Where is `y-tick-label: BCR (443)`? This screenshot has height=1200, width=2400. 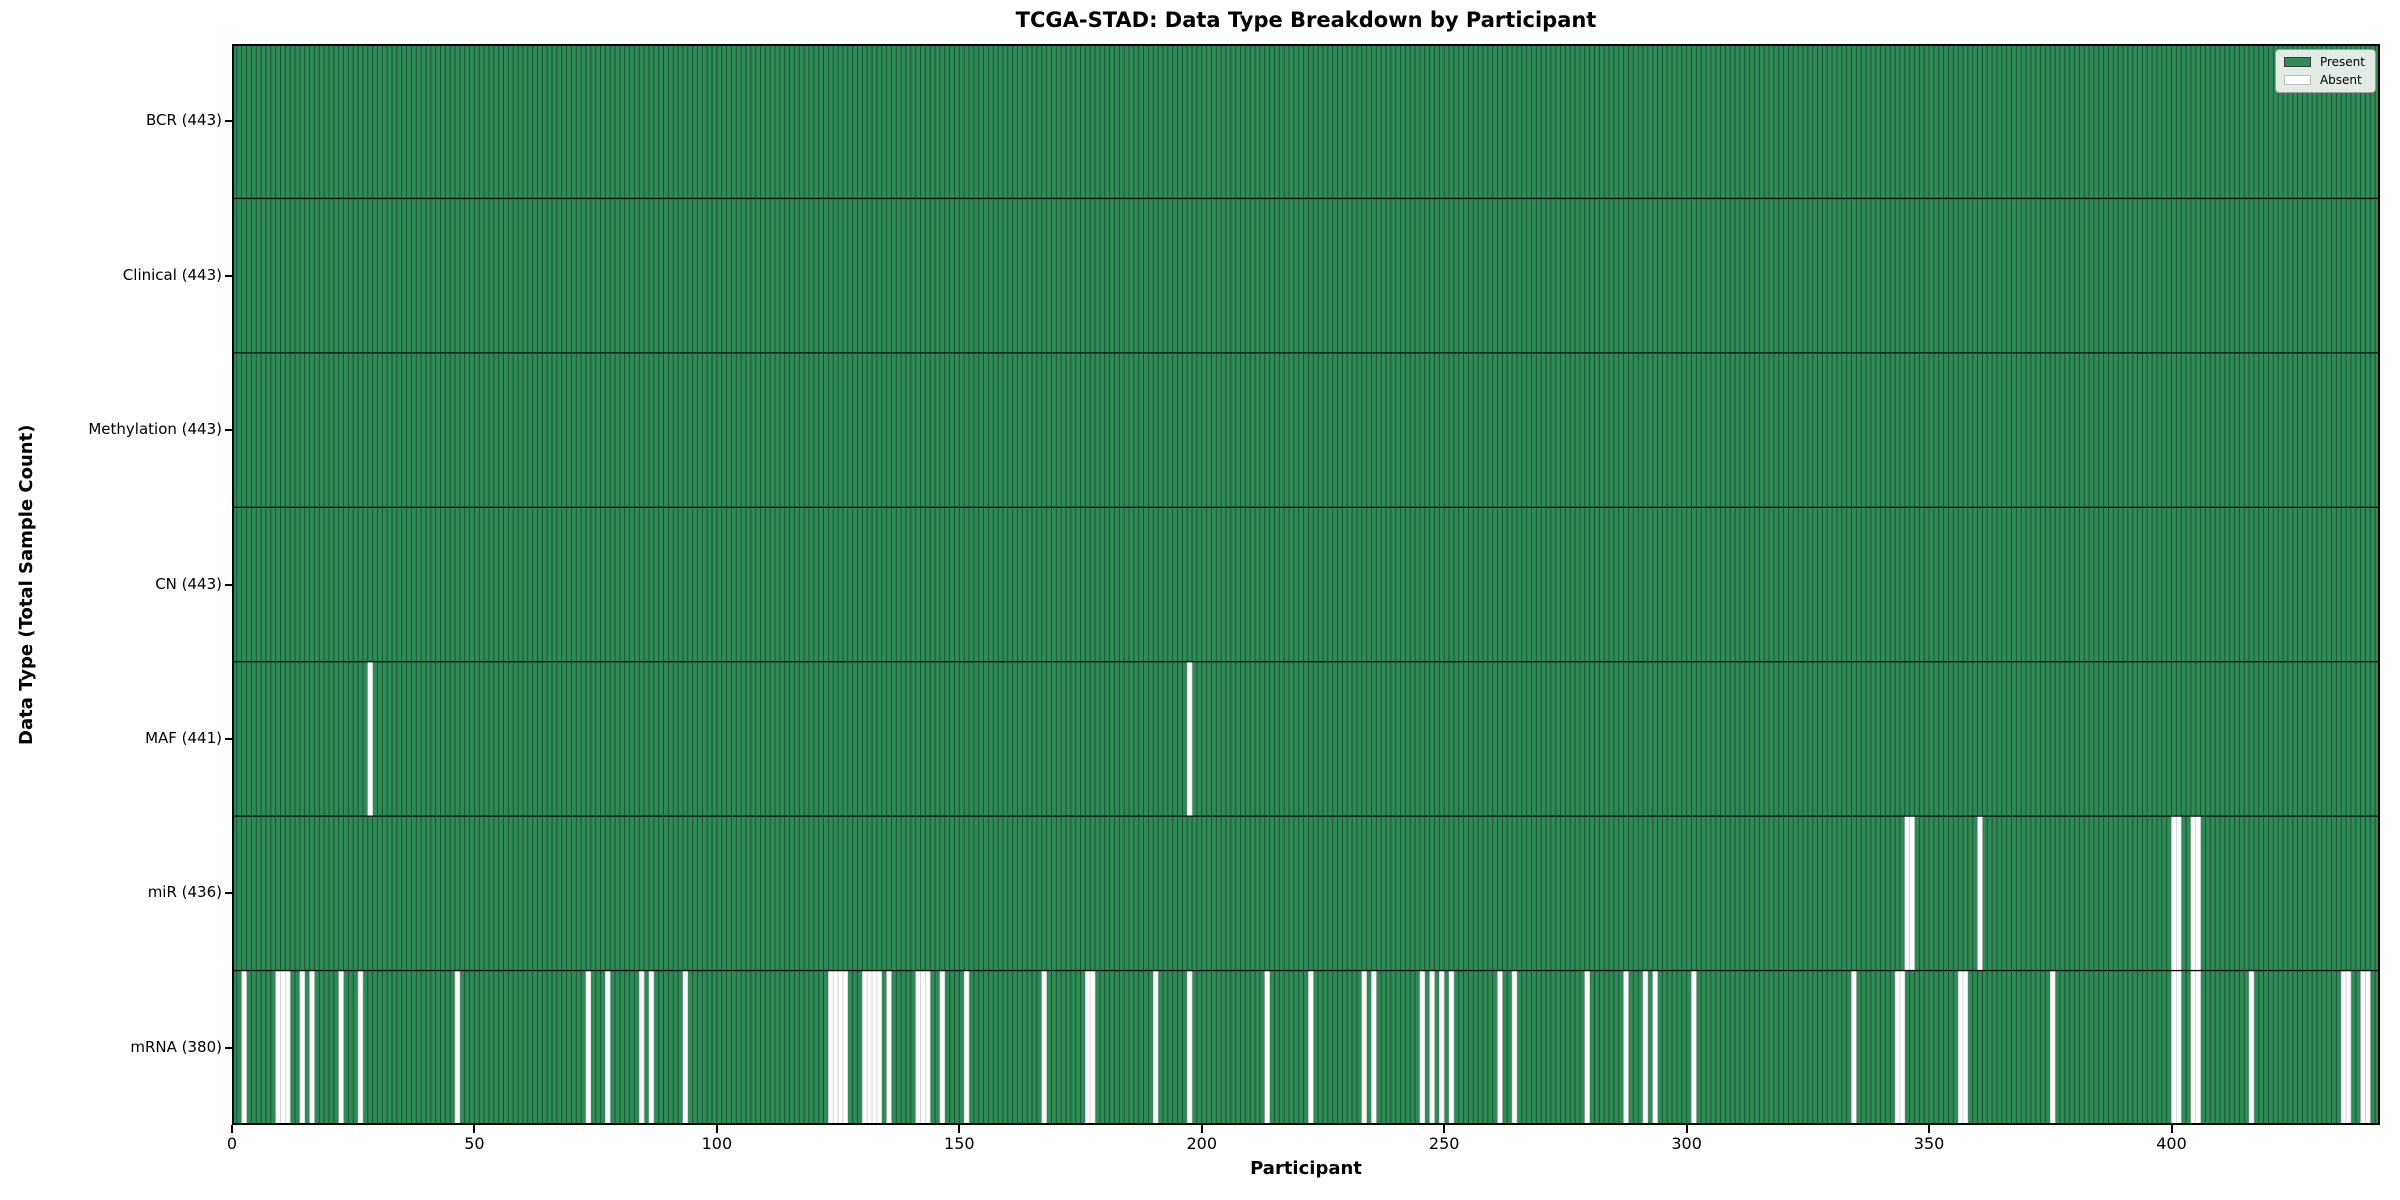 y-tick-label: BCR (443) is located at coordinates (183, 120).